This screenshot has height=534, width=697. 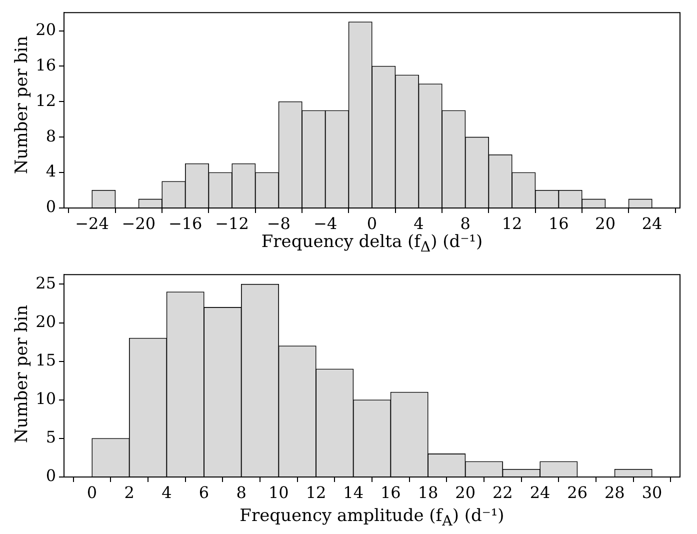 I want to click on x-tick-label: −24, so click(x=92, y=223).